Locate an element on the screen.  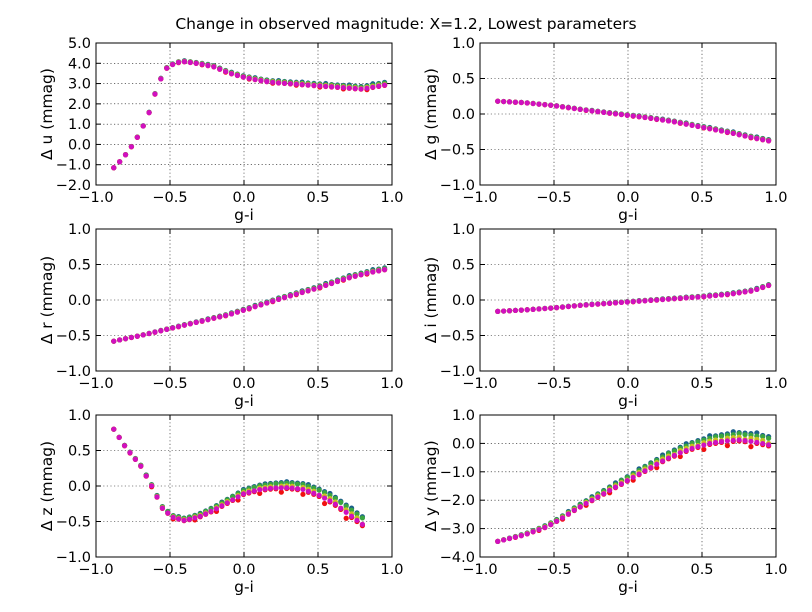
y-tick-label: −4.0 is located at coordinates (457, 558).